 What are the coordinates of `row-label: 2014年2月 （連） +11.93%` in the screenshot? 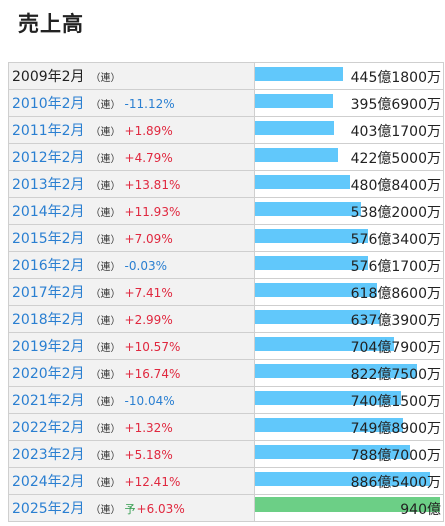 It's located at (131, 211).